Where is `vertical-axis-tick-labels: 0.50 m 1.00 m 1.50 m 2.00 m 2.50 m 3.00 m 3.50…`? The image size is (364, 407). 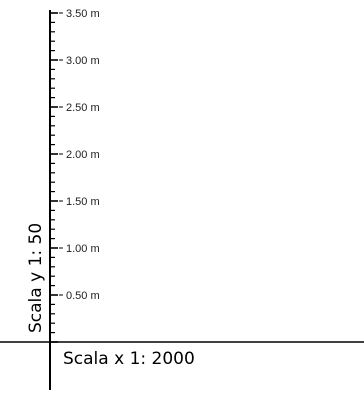
vertical-axis-tick-labels: 0.50 m 1.00 m 1.50 m 2.00 m 2.50 m 3.00 m 3.50… is located at coordinates (83, 155).